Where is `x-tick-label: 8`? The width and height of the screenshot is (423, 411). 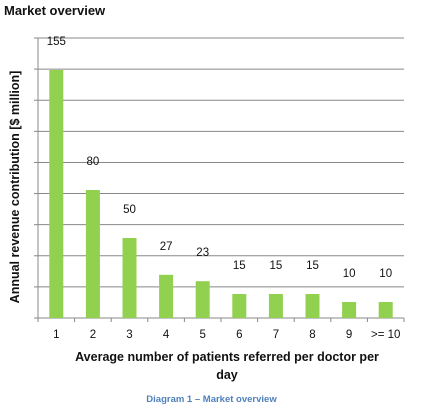 x-tick-label: 8 is located at coordinates (312, 335).